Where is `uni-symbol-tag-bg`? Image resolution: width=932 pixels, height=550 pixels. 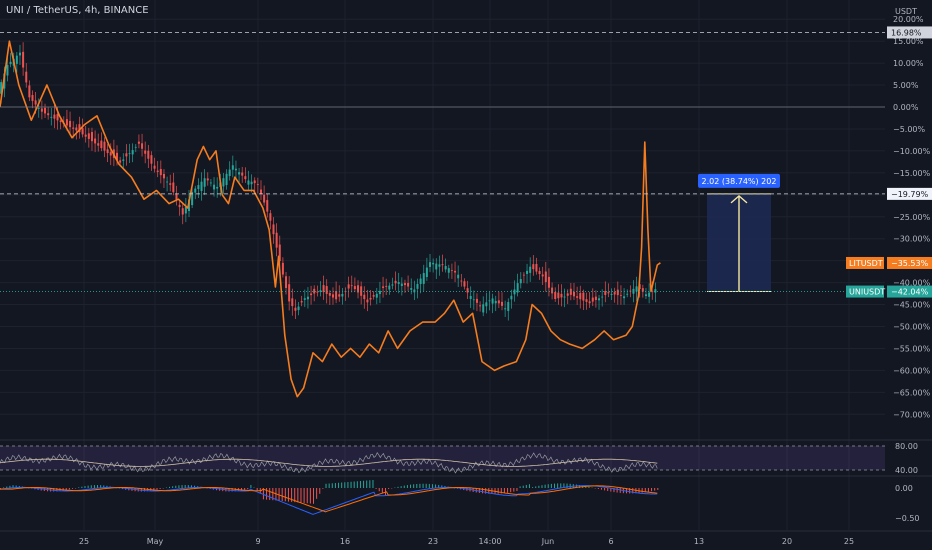
uni-symbol-tag-bg is located at coordinates (865, 291).